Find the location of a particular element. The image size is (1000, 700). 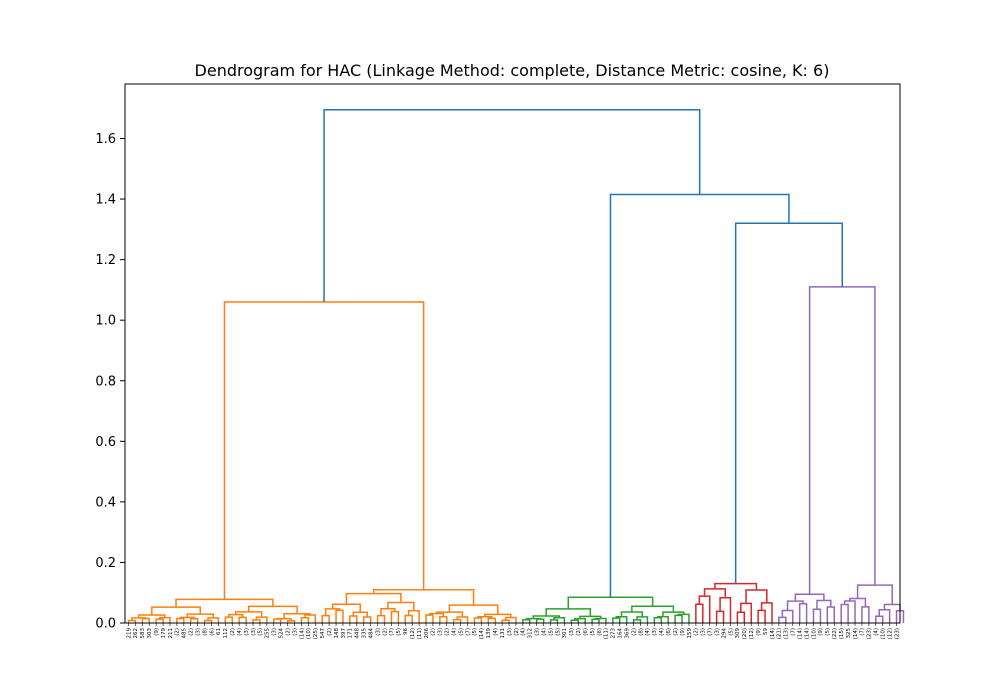

leaf-label: 96 is located at coordinates (406, 631).